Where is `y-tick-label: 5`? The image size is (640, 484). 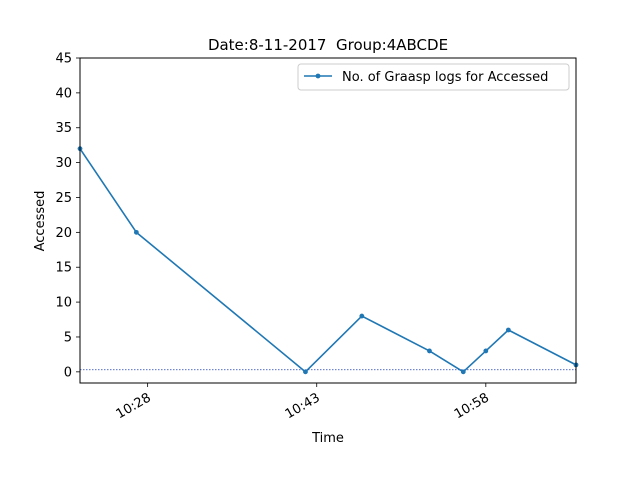
y-tick-label: 5 is located at coordinates (68, 337).